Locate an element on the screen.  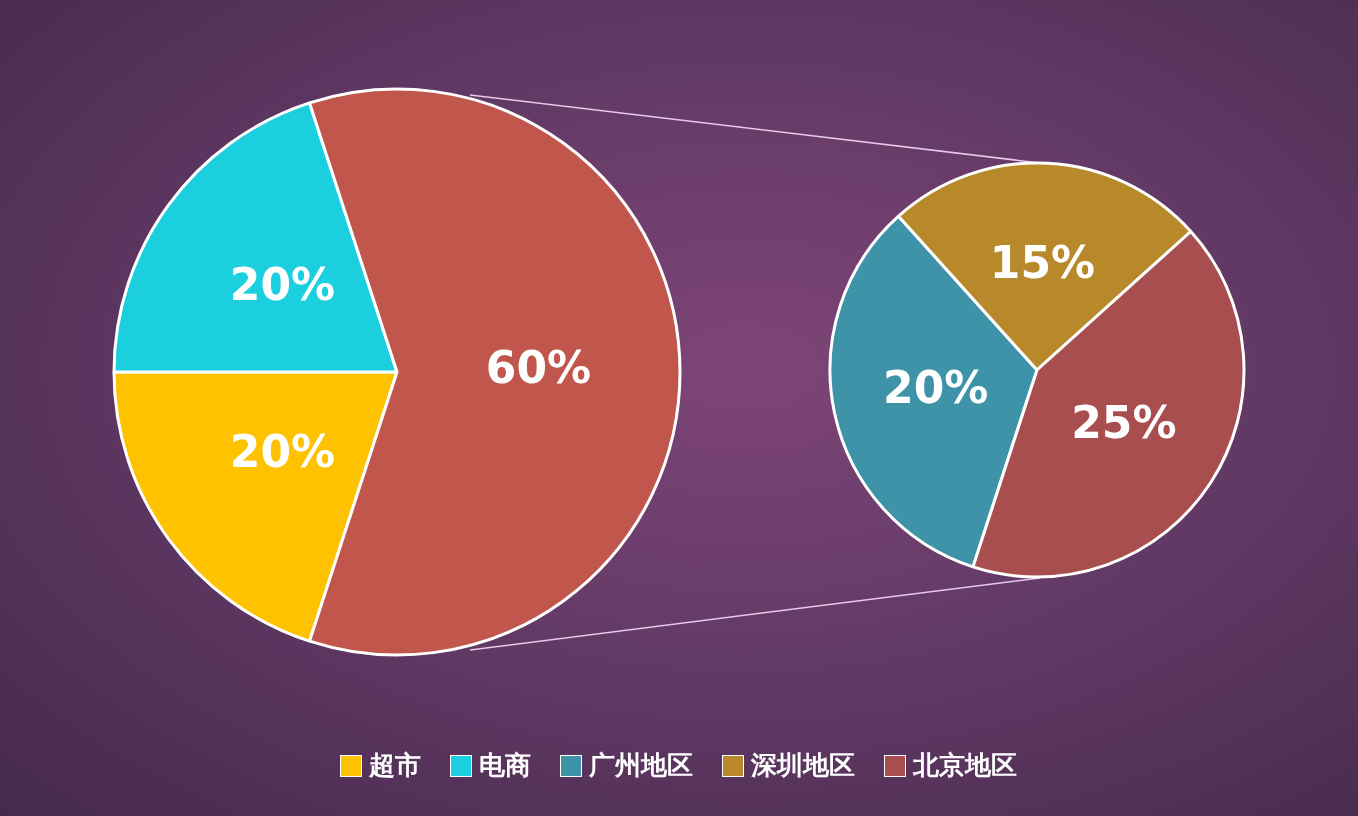
legend-label: 广州地区 is located at coordinates (641, 765).